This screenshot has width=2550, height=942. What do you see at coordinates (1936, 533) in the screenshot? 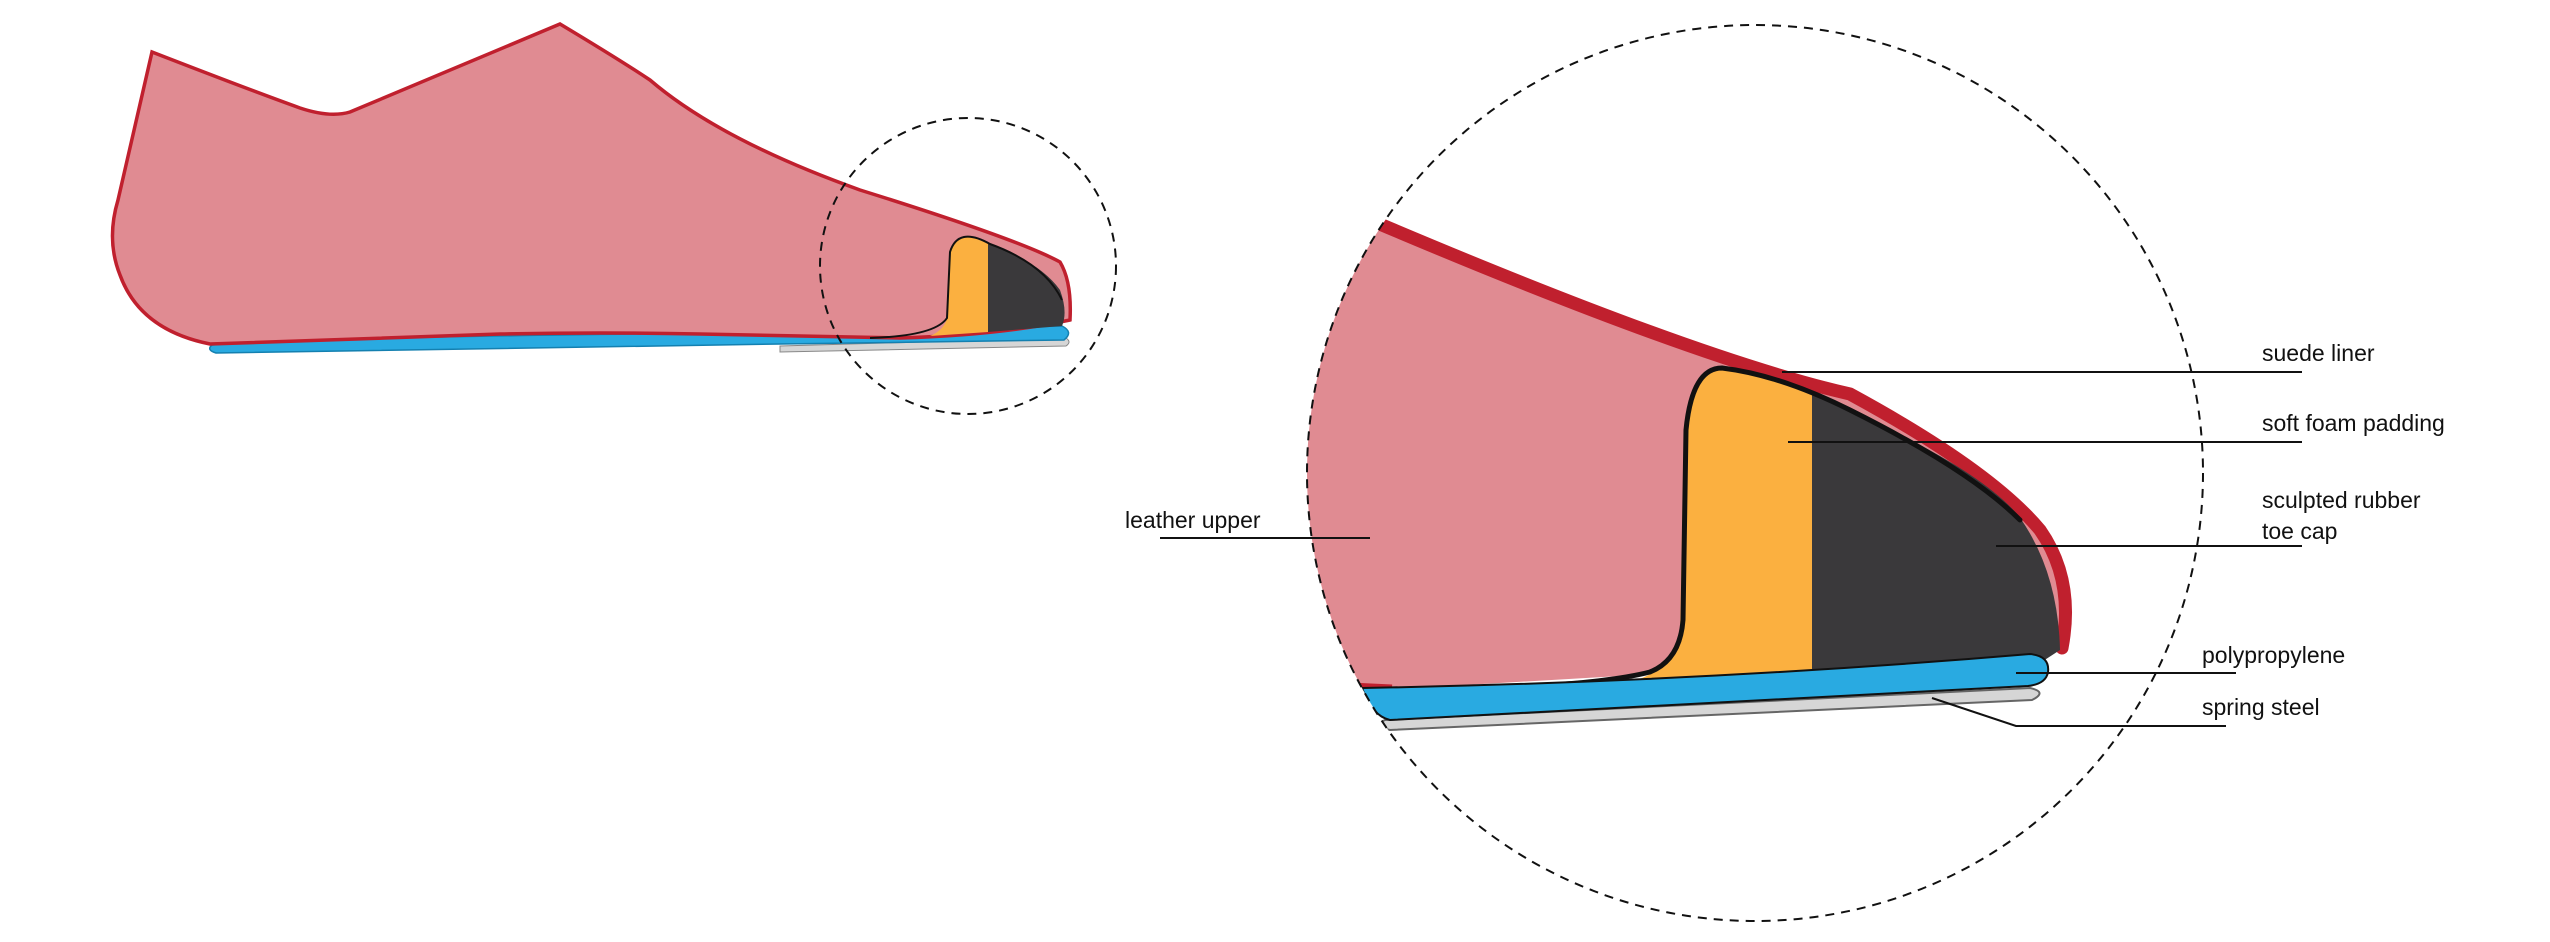
I see `zoom-rubber-toe-cap` at bounding box center [1936, 533].